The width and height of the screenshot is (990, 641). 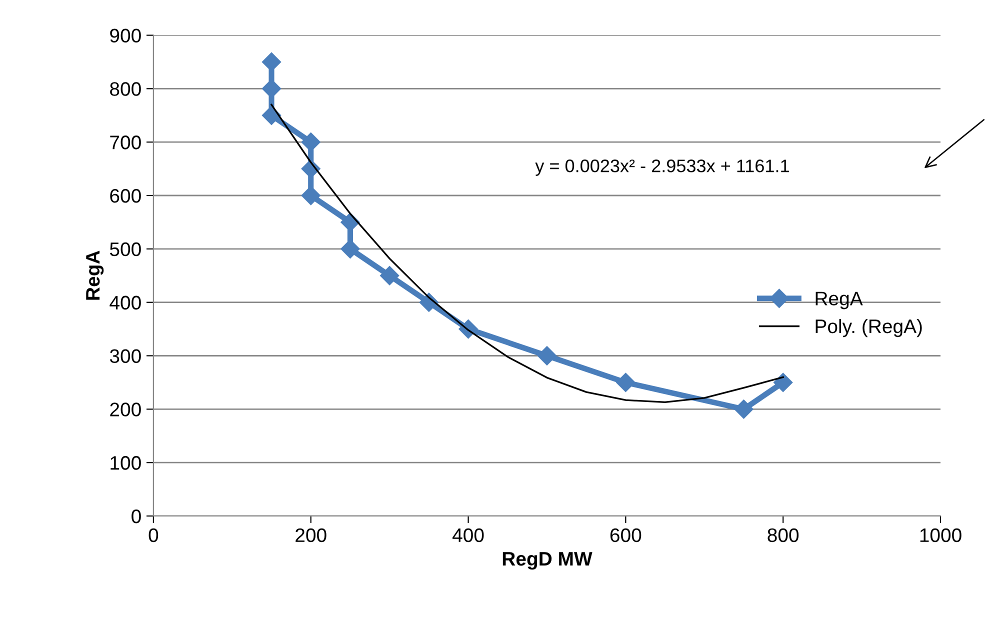 I want to click on x-tick-label: 600, so click(x=626, y=535).